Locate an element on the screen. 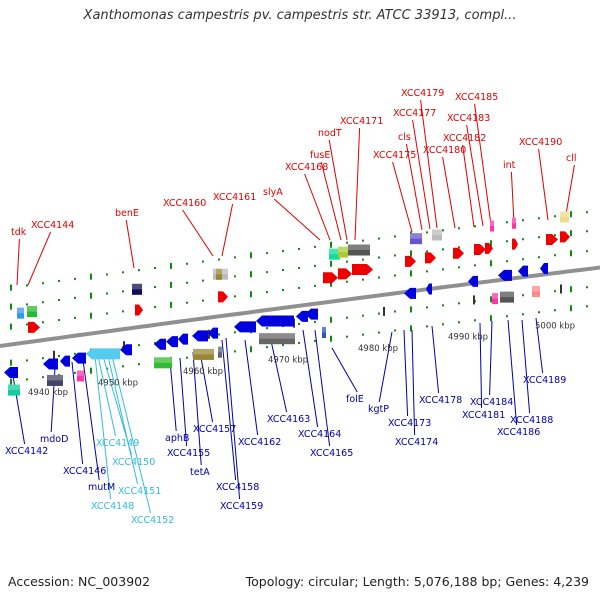 The image size is (600, 604). reverse-gene-label: XCC4164 is located at coordinates (319, 434).